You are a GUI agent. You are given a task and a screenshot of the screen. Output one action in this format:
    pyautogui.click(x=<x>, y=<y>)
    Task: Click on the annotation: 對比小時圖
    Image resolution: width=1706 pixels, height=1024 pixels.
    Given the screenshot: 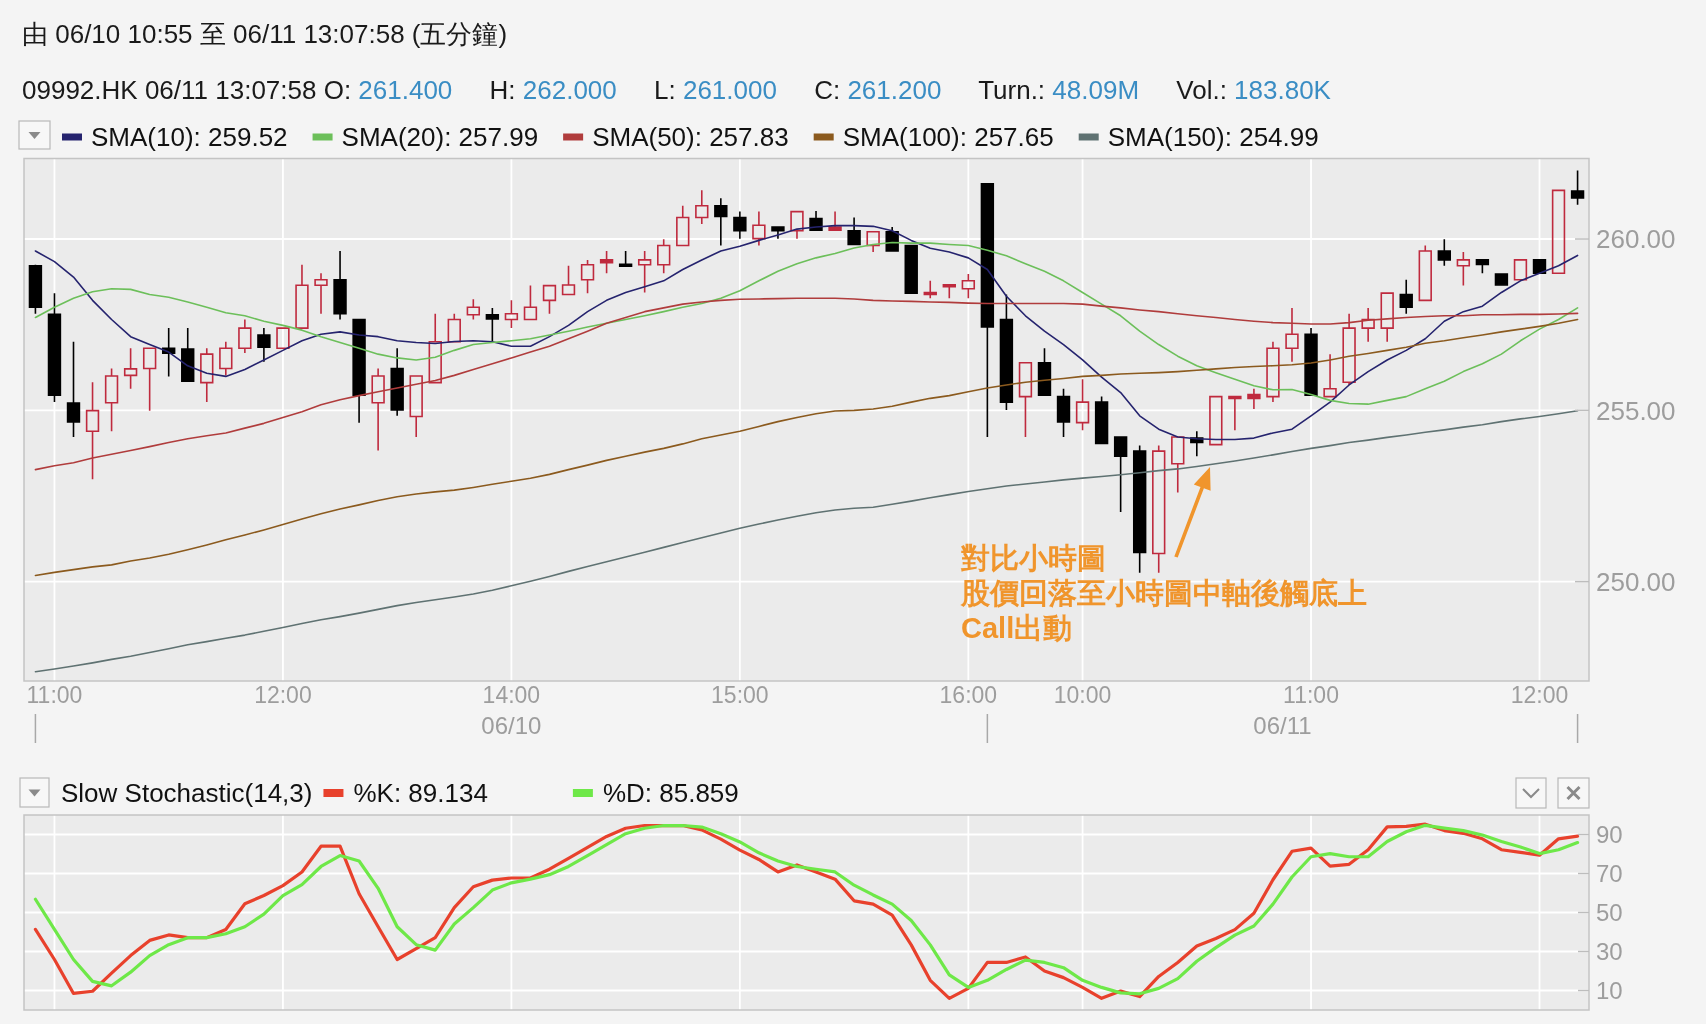 What is the action you would take?
    pyautogui.click(x=1033, y=558)
    